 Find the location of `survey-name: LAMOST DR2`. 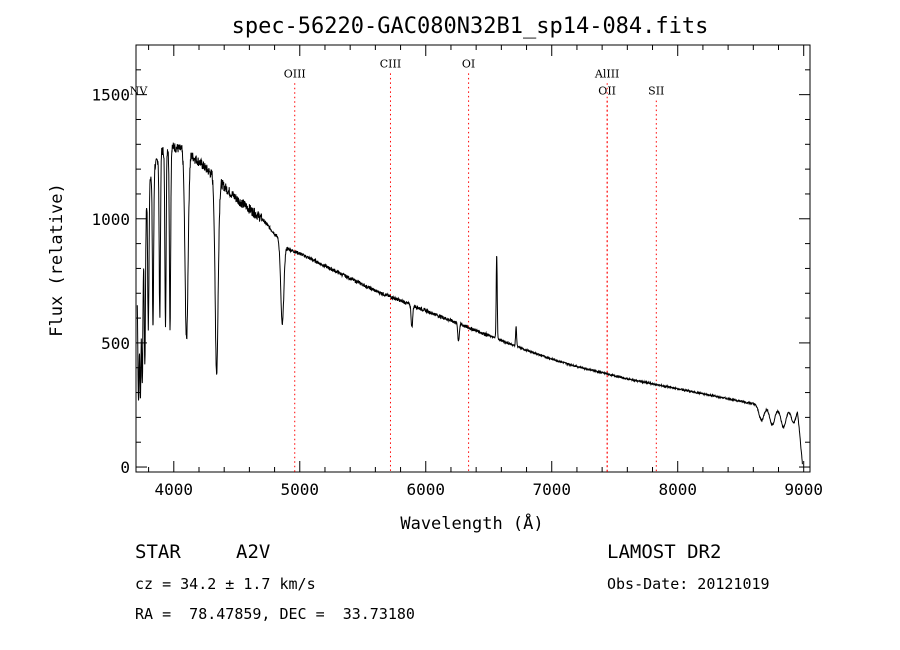

survey-name: LAMOST DR2 is located at coordinates (664, 552).